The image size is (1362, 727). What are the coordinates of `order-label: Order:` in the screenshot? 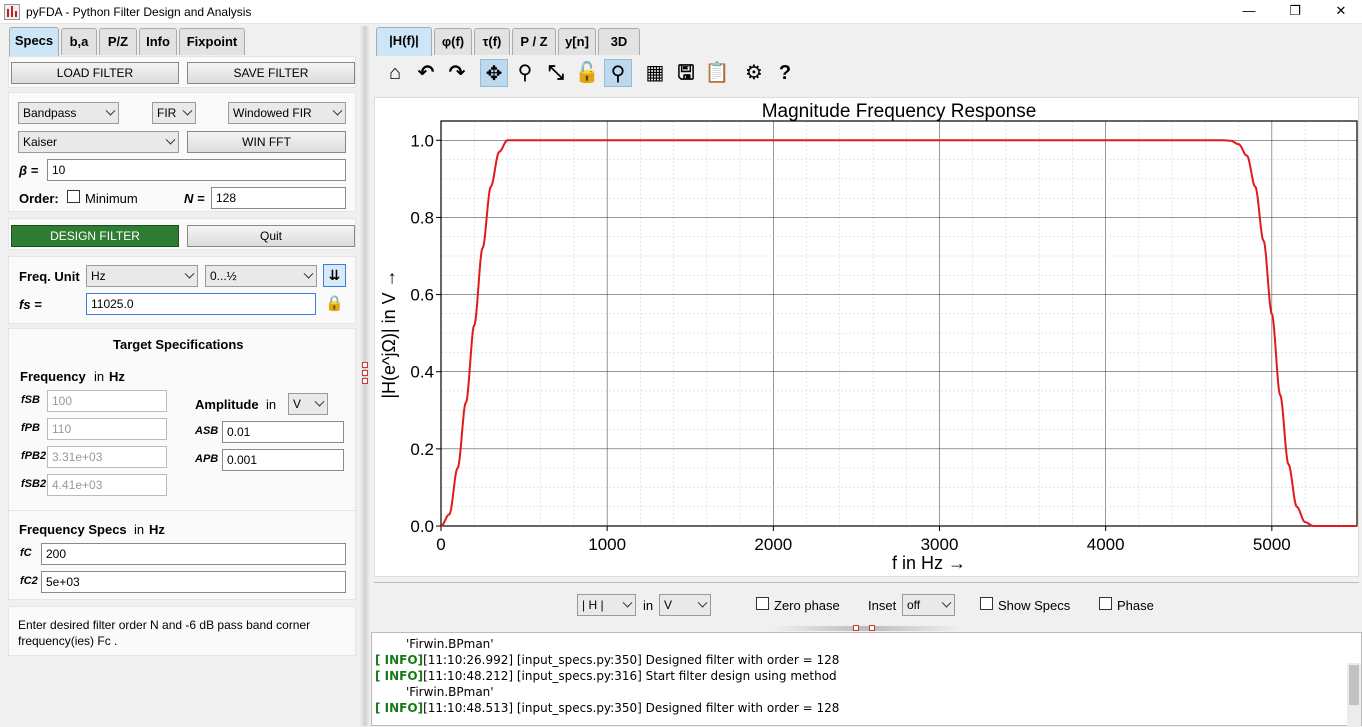 It's located at (39, 198).